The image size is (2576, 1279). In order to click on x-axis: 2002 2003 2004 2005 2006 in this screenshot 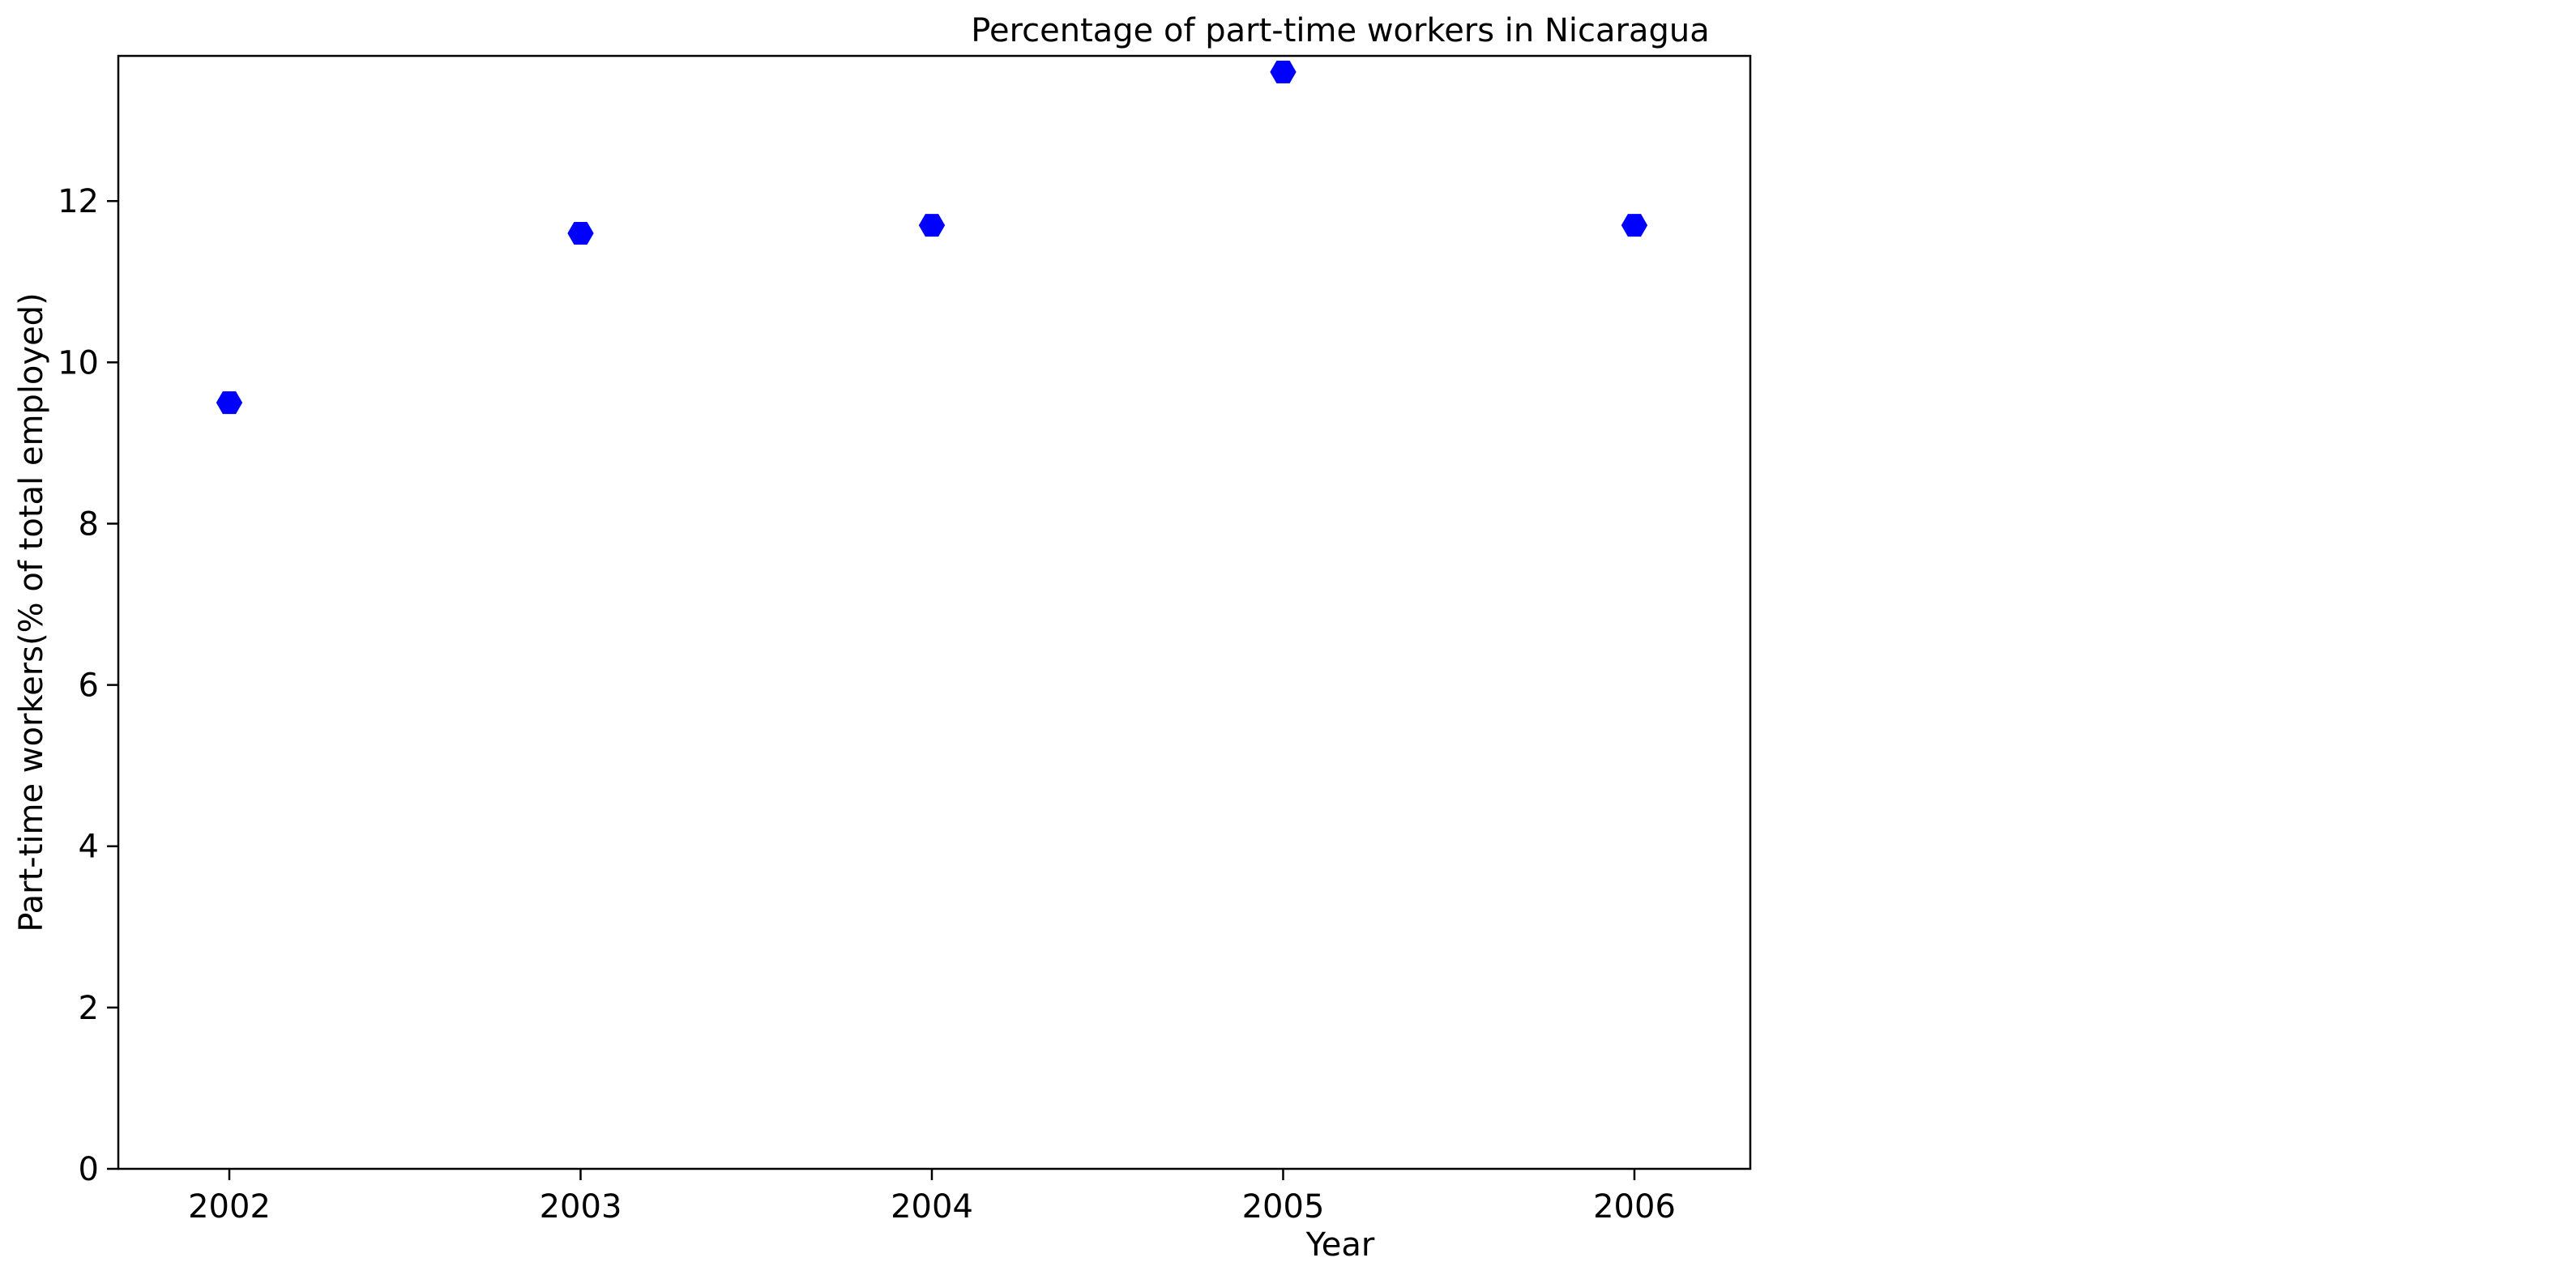, I will do `click(932, 1197)`.